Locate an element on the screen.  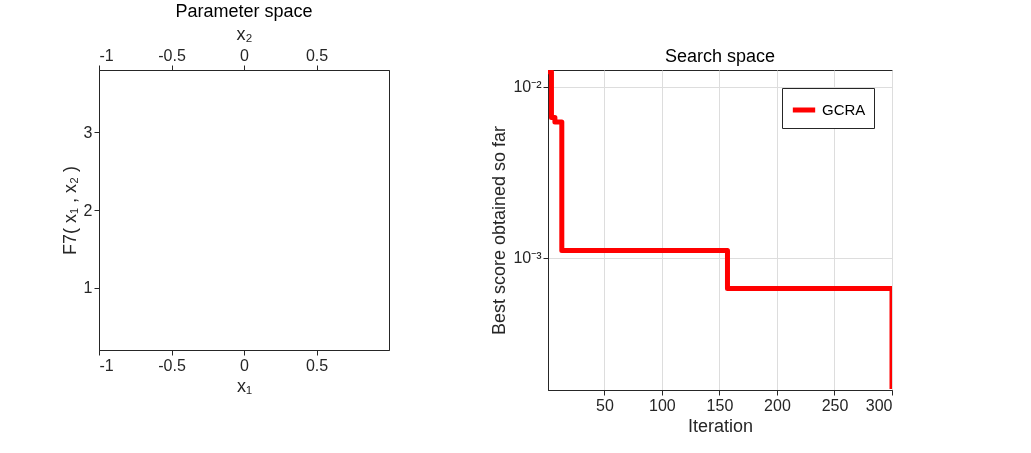
x-tick-label: 50 is located at coordinates (604, 405).